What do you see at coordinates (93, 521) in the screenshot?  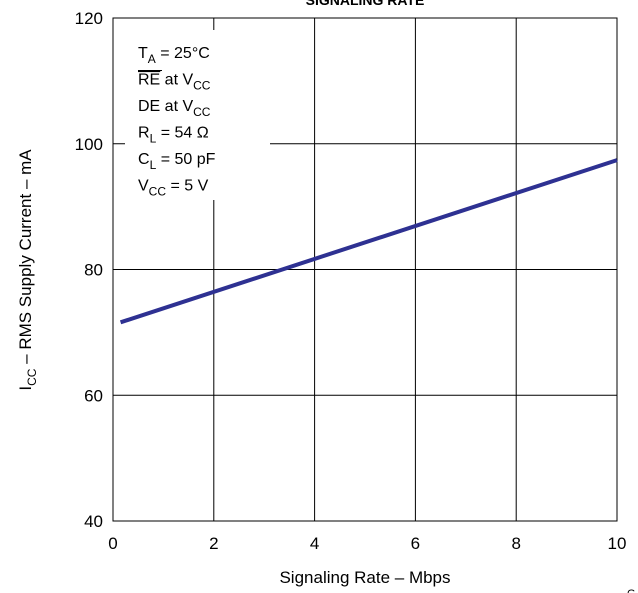 I see `y-tick-label: 40` at bounding box center [93, 521].